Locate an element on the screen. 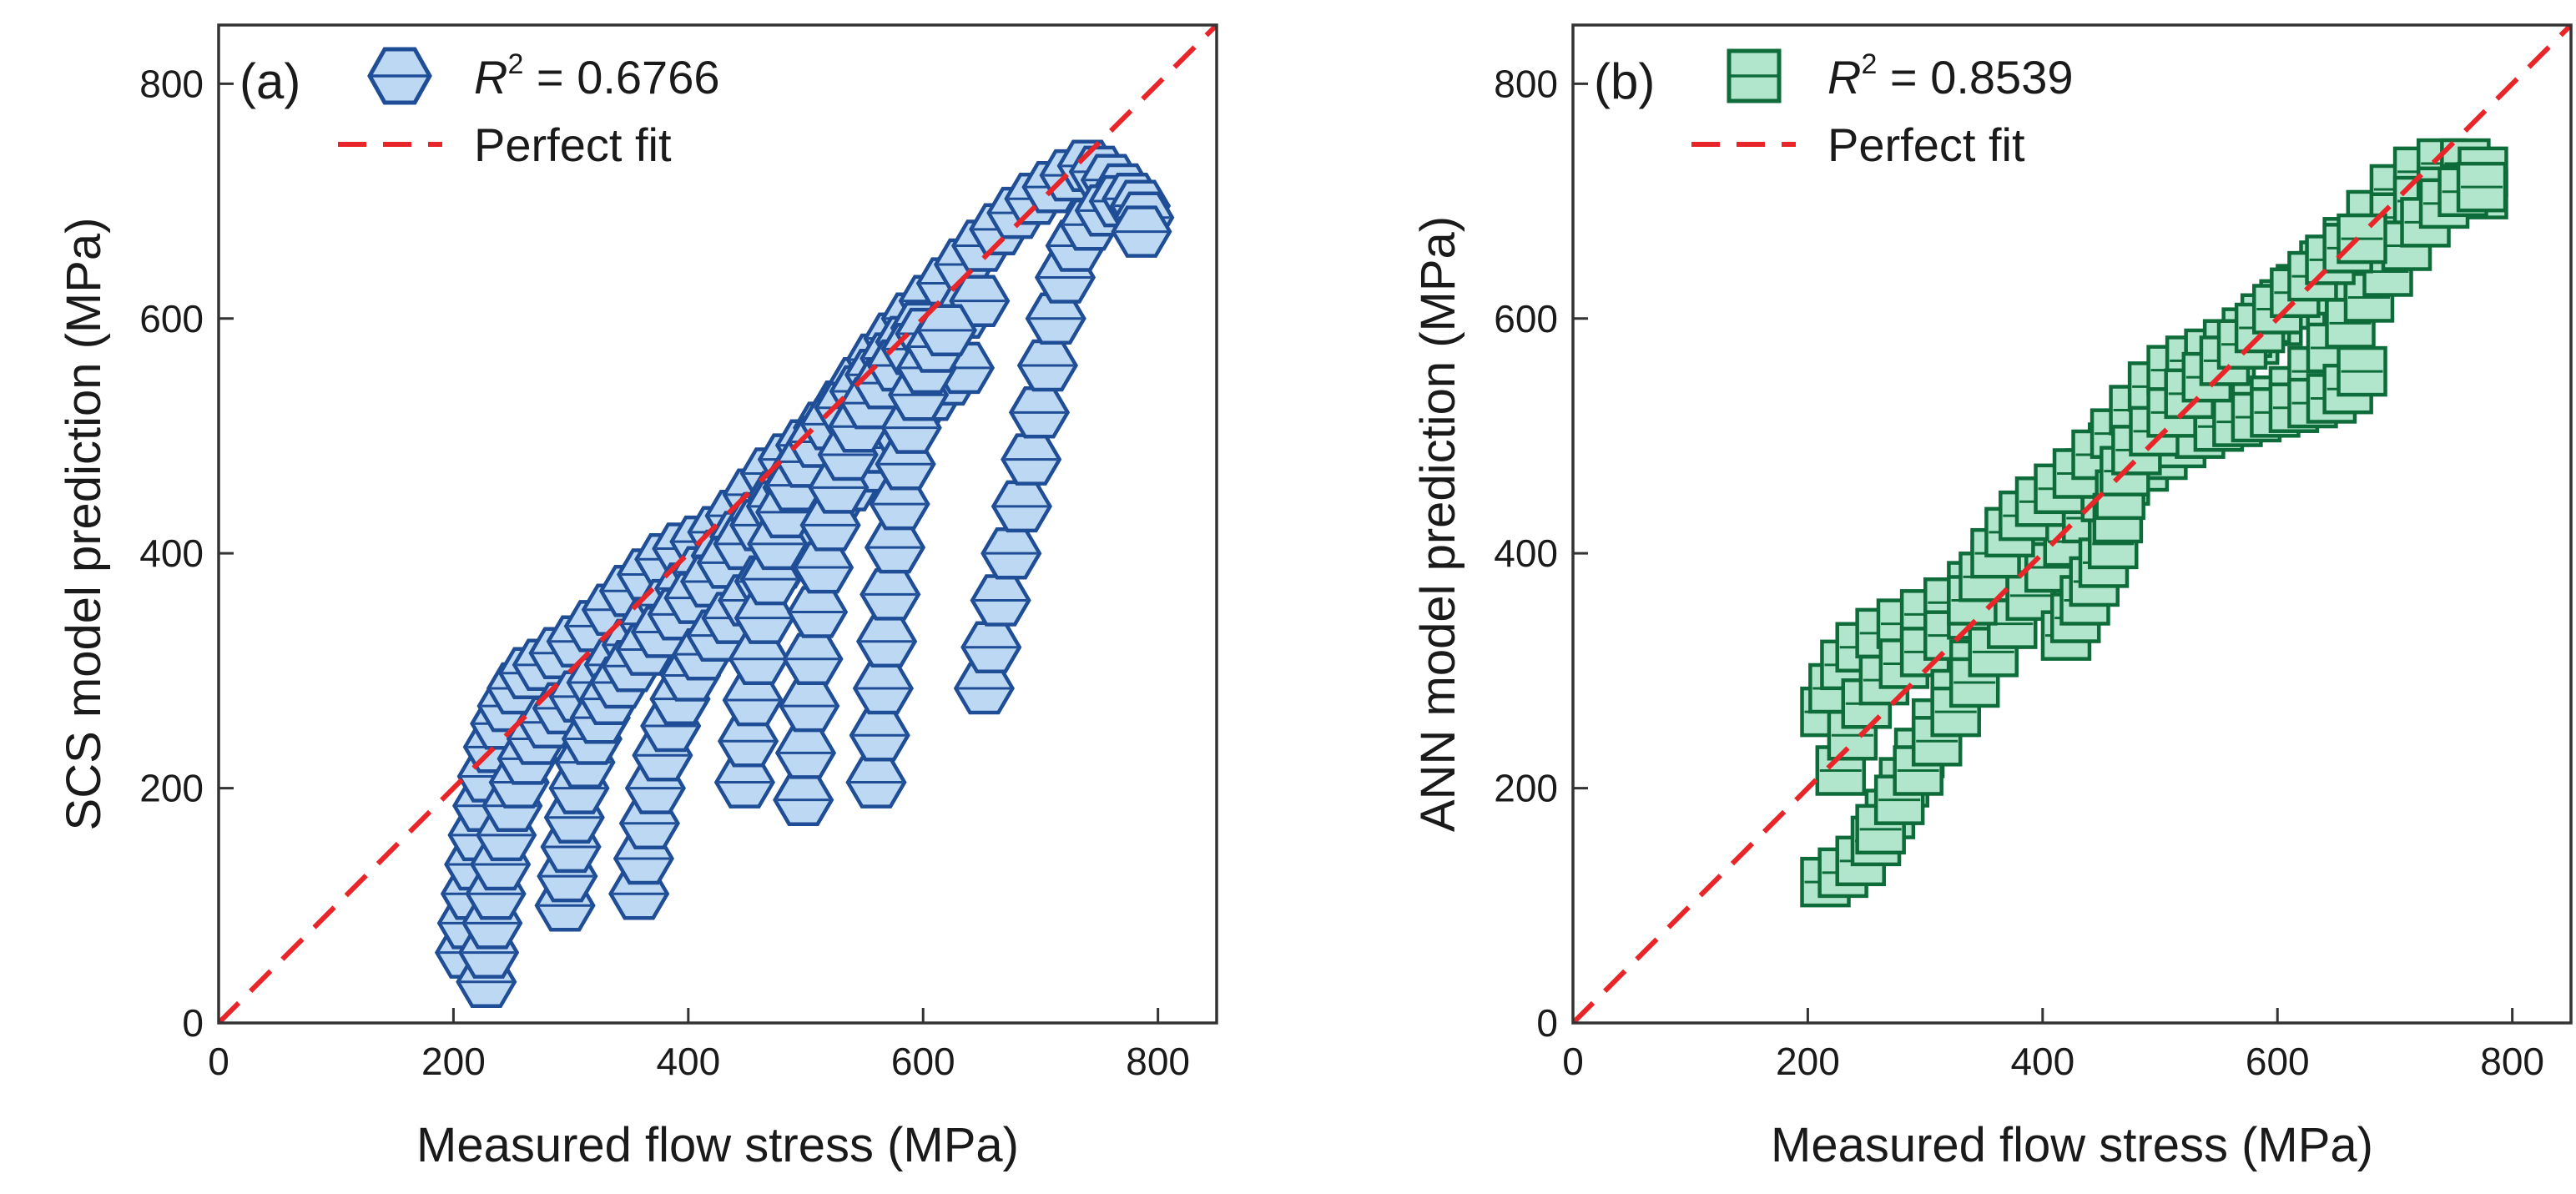 The height and width of the screenshot is (1194, 2576). legend-b: R2 = 0.8539 Perfect fit is located at coordinates (1882, 109).